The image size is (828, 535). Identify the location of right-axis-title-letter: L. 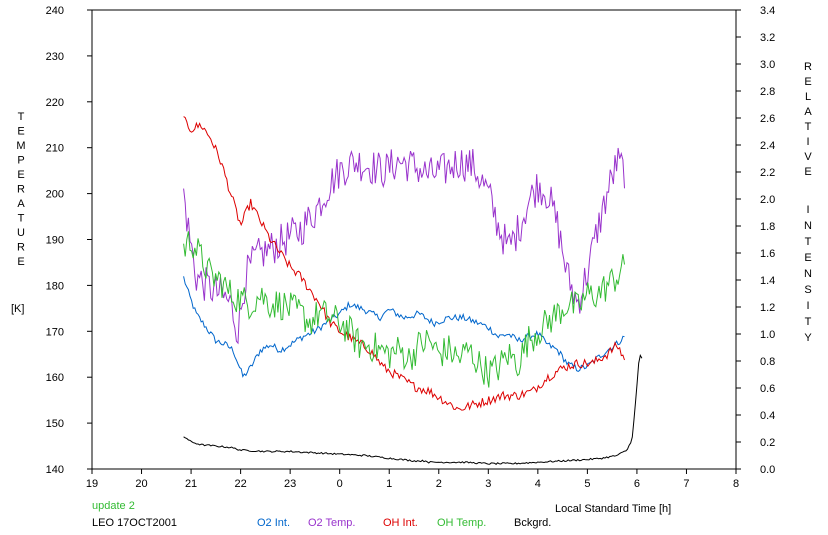
(808, 97).